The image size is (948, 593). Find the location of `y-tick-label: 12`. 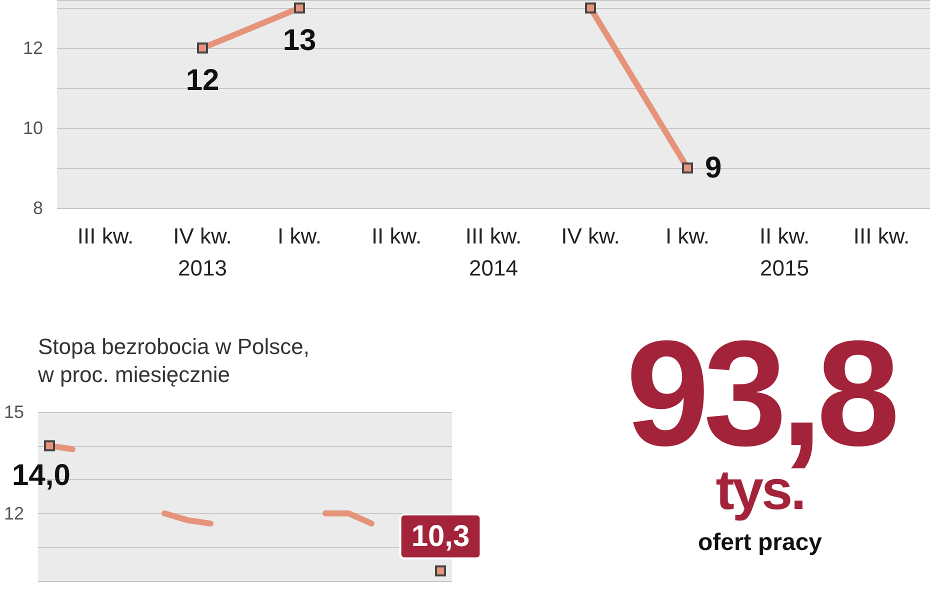

y-tick-label: 12 is located at coordinates (32, 48).